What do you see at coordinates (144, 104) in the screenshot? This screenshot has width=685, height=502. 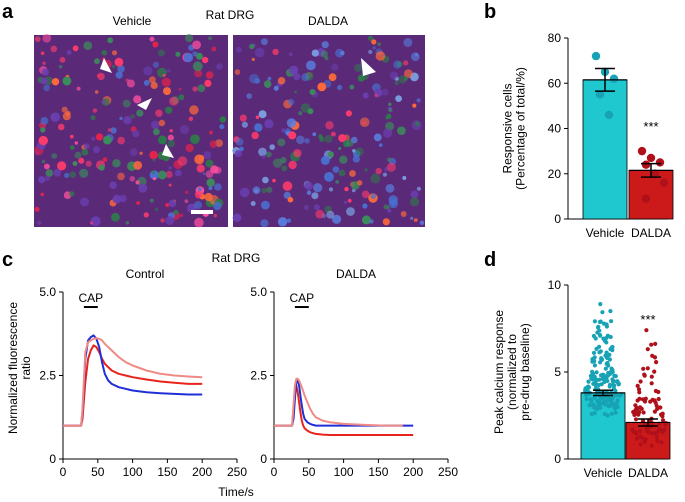 I see `arrowhead-icon` at bounding box center [144, 104].